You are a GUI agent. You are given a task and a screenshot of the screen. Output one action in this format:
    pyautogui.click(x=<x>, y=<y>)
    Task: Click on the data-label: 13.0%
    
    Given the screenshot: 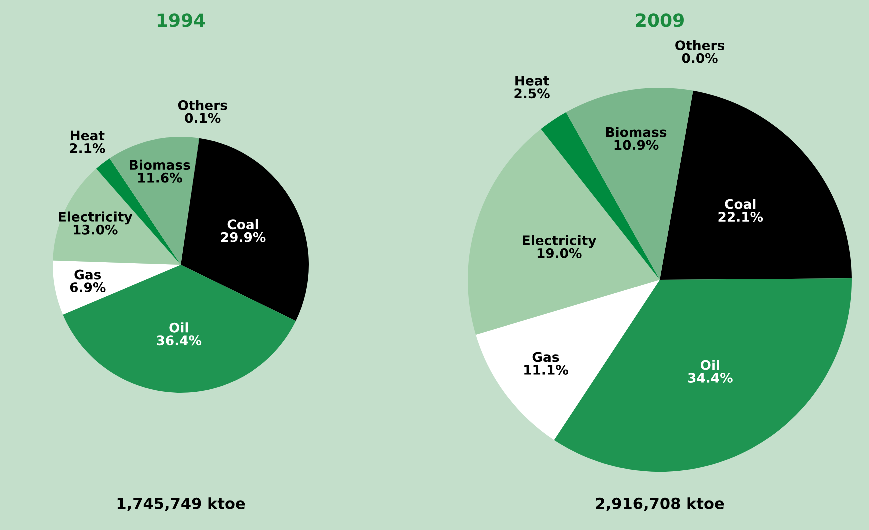 What is the action you would take?
    pyautogui.click(x=96, y=229)
    